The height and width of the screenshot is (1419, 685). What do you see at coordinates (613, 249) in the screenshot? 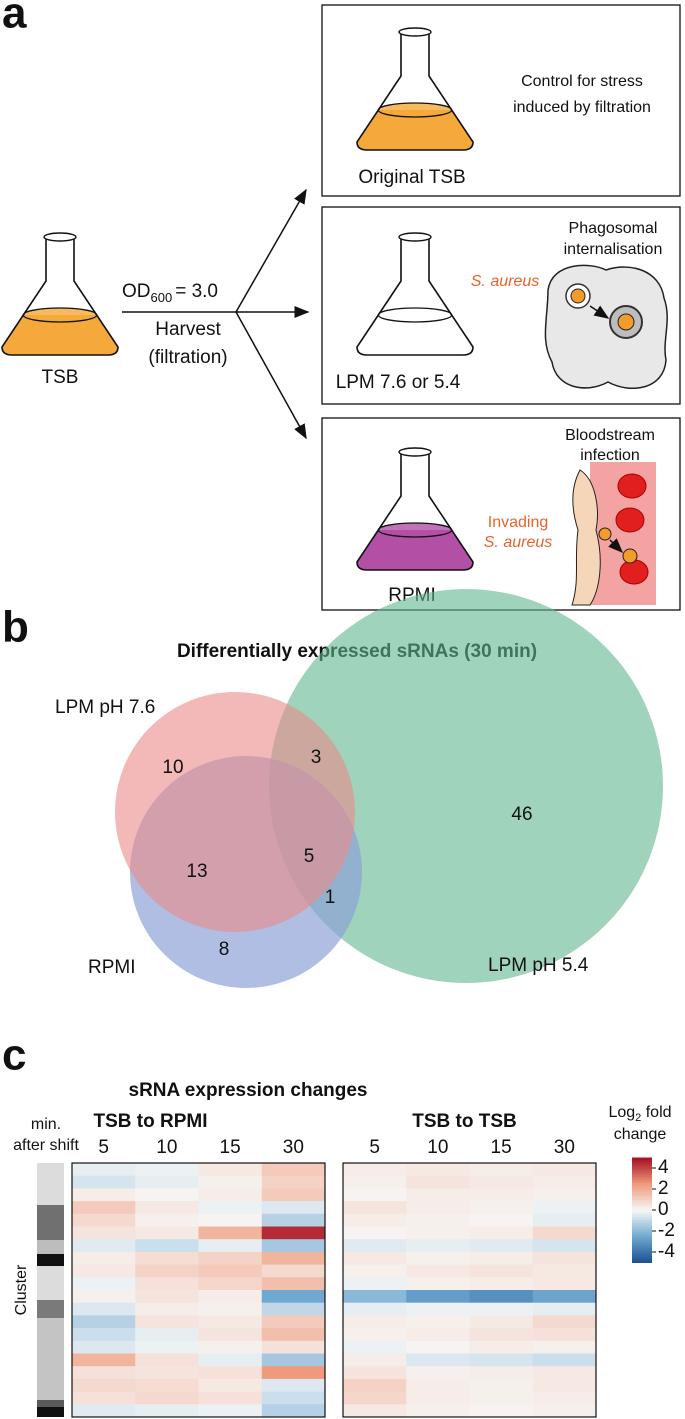
I see `note: internalisation` at bounding box center [613, 249].